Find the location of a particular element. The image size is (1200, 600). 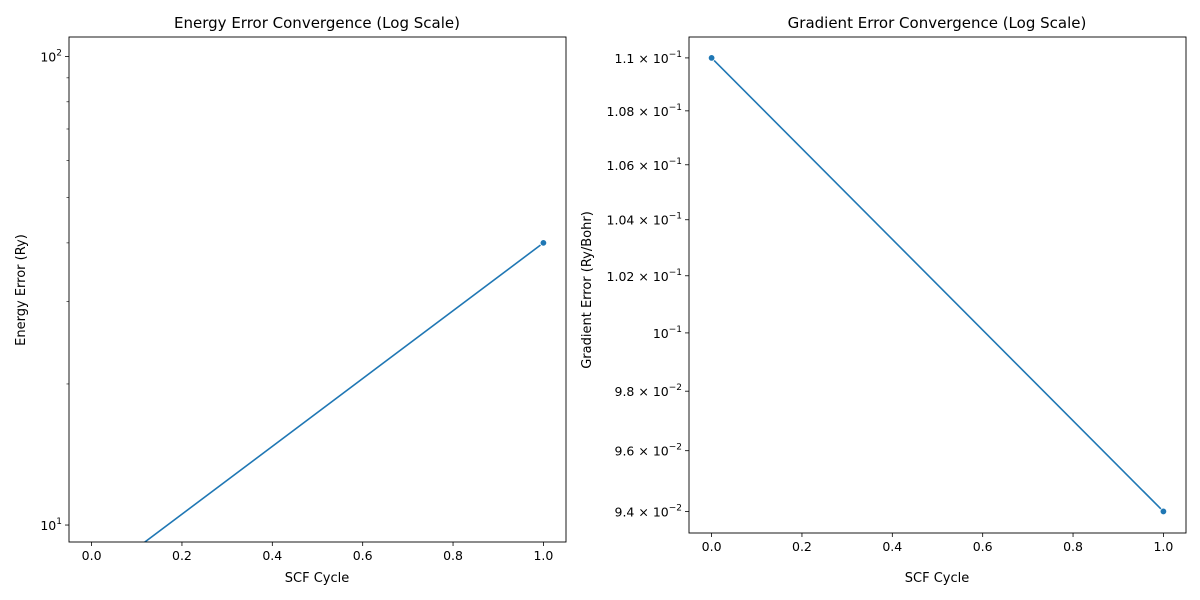

y-tick-label: 9.4 × 10−2 is located at coordinates (649, 511).